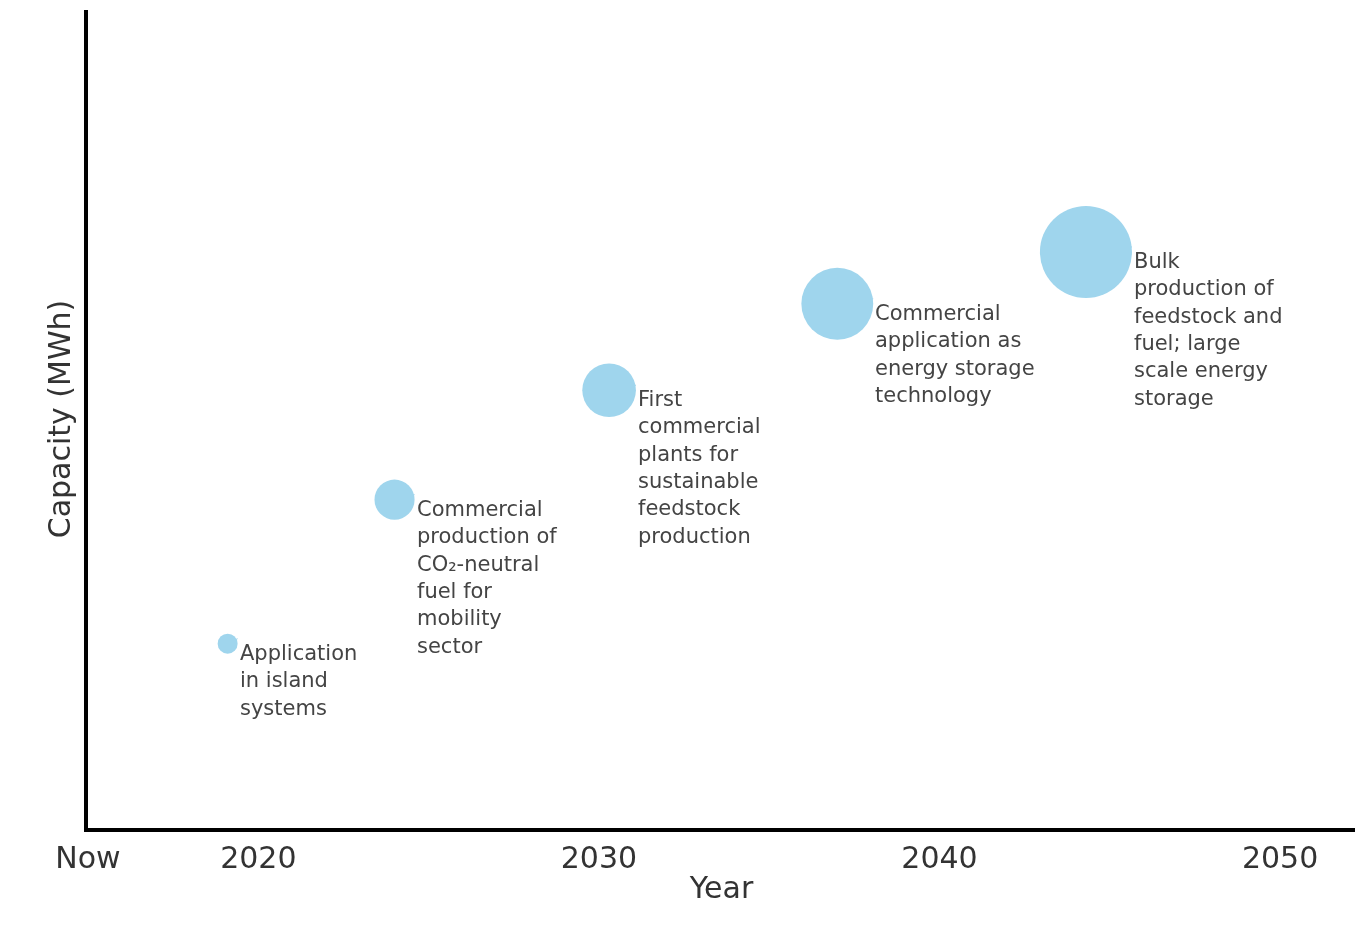 This screenshot has width=1365, height=931. What do you see at coordinates (699, 467) in the screenshot?
I see `annotation: First commercial plants for sustainable feedstock production` at bounding box center [699, 467].